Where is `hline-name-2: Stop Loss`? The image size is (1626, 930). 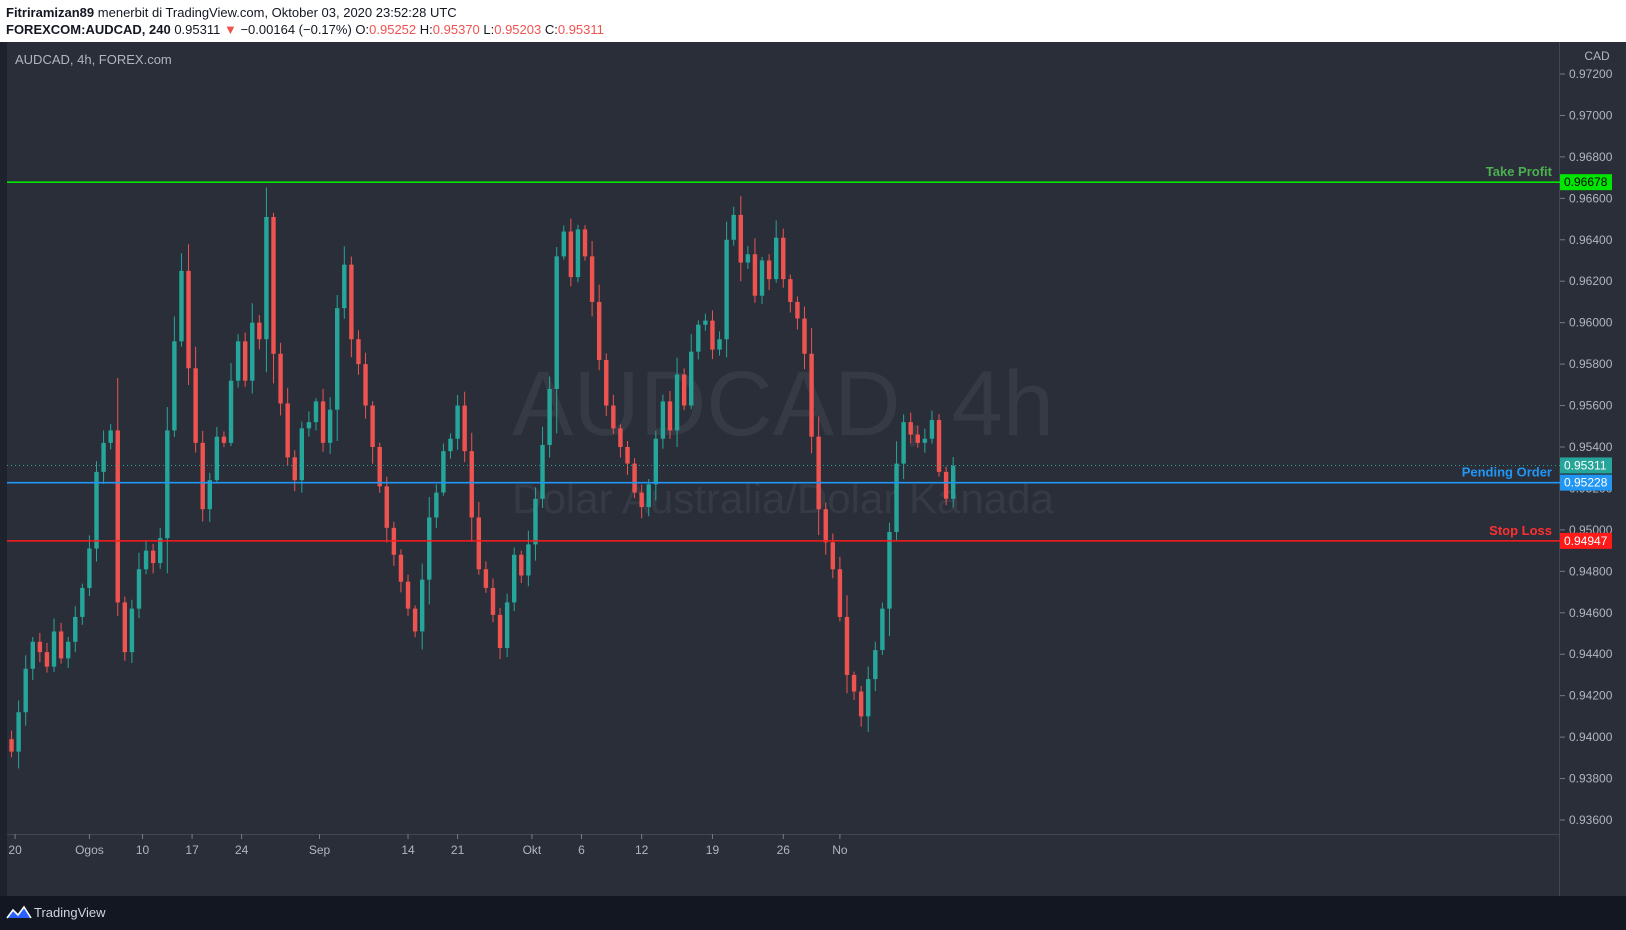 hline-name-2: Stop Loss is located at coordinates (1520, 530).